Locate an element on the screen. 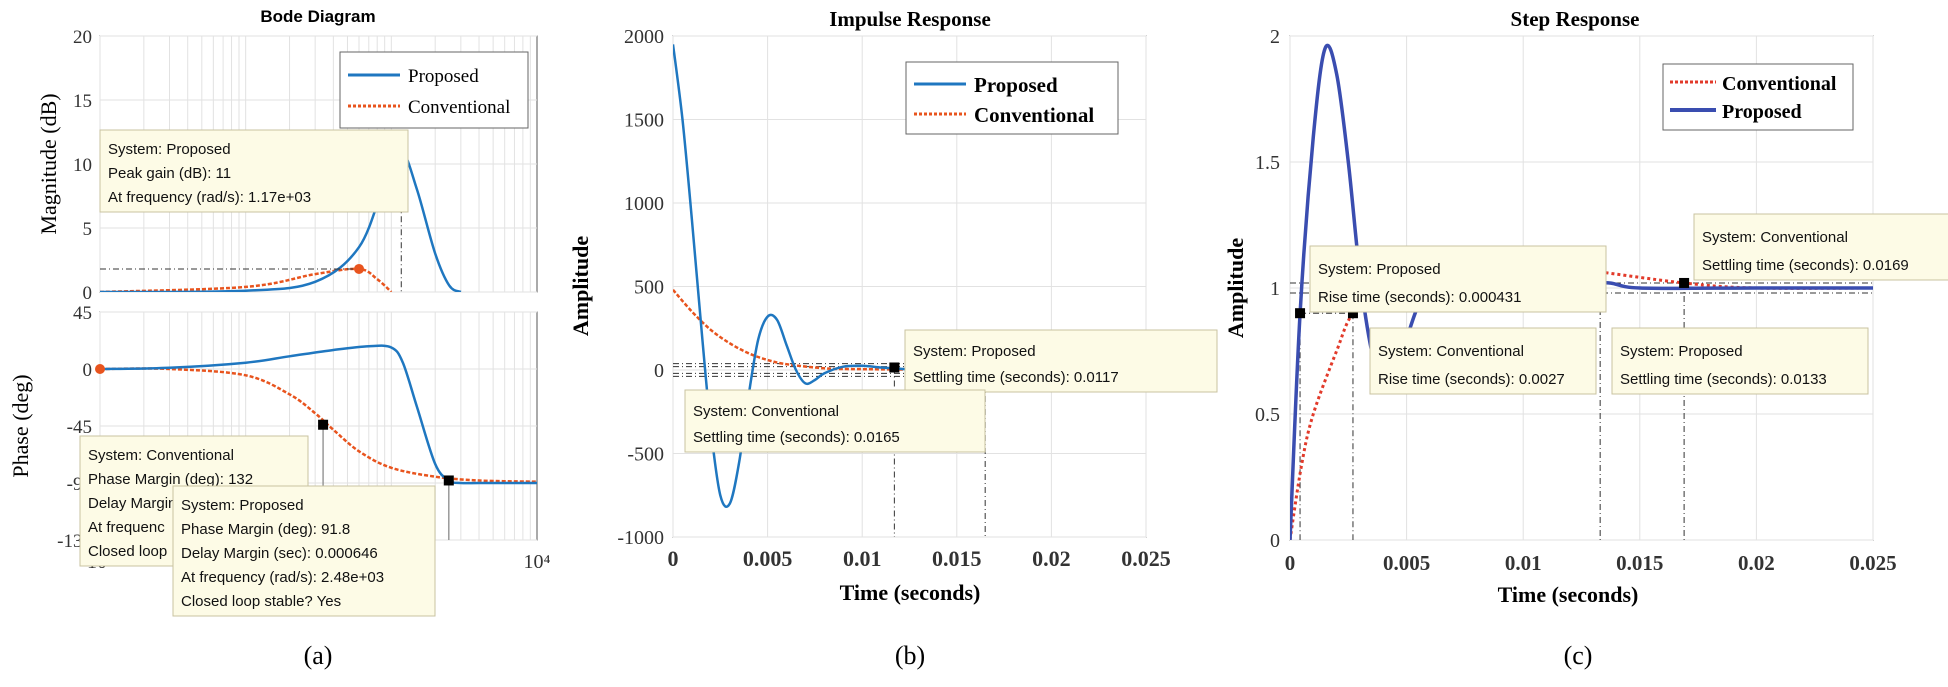  tooltip-line: Settling time (seconds): 0.0165 is located at coordinates (796, 437).